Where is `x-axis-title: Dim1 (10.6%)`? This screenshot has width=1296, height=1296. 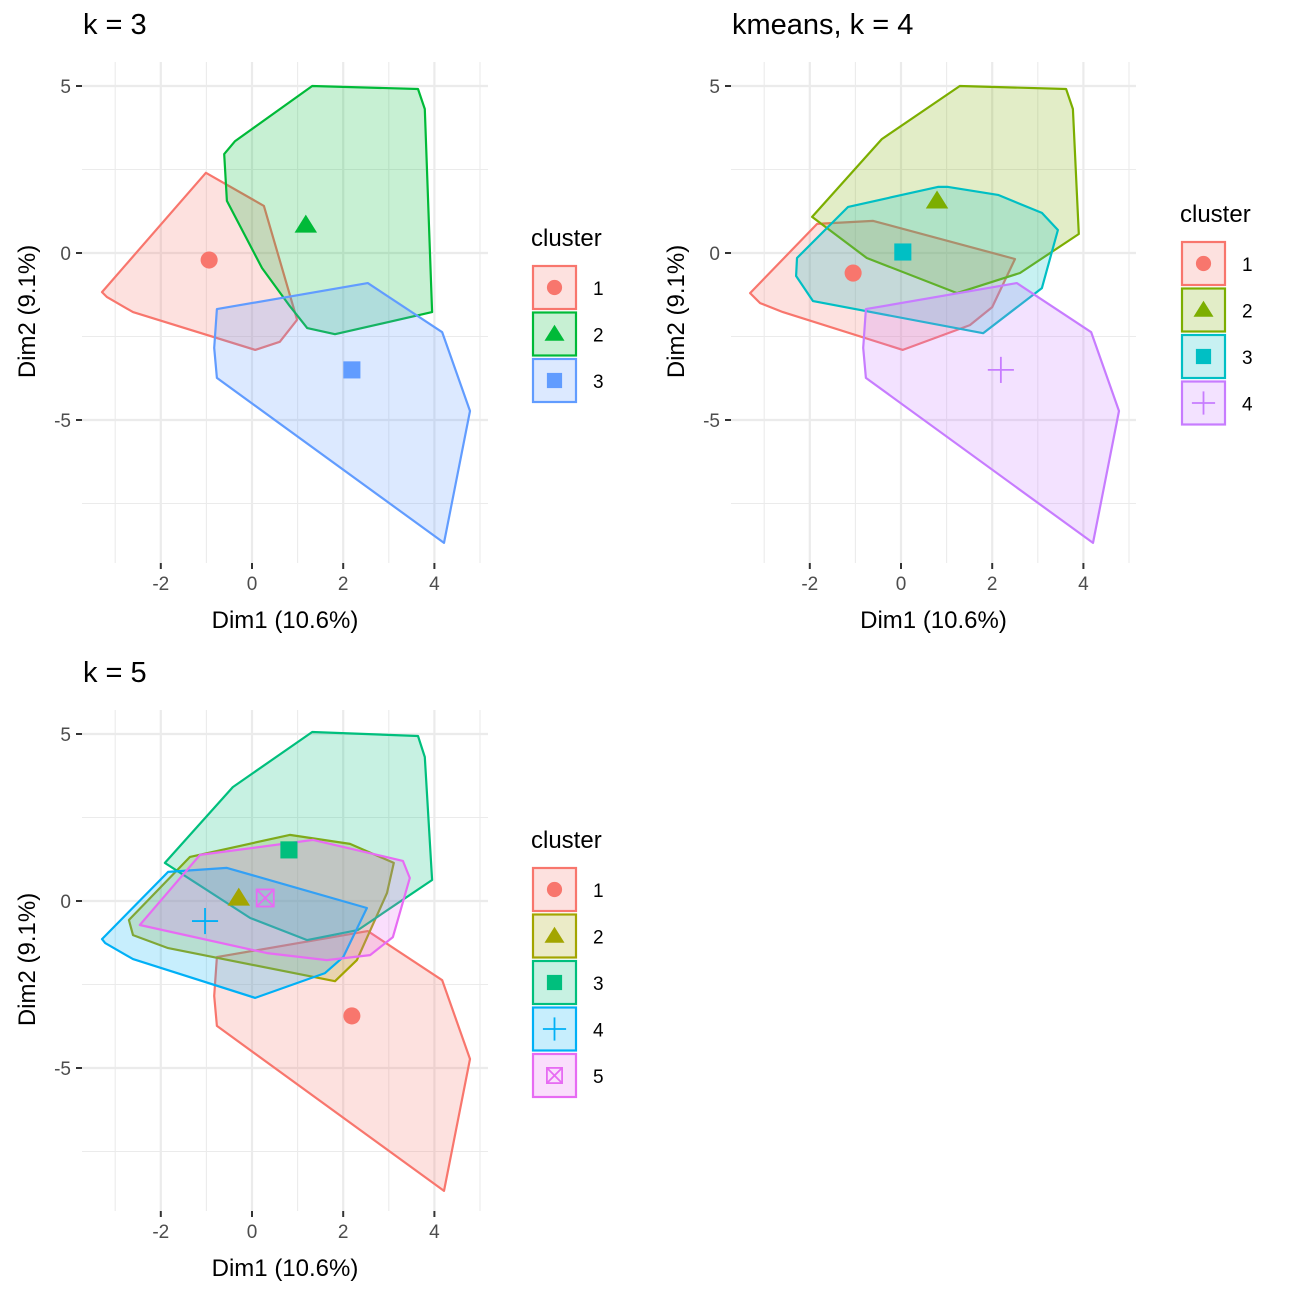 x-axis-title: Dim1 (10.6%) is located at coordinates (933, 620).